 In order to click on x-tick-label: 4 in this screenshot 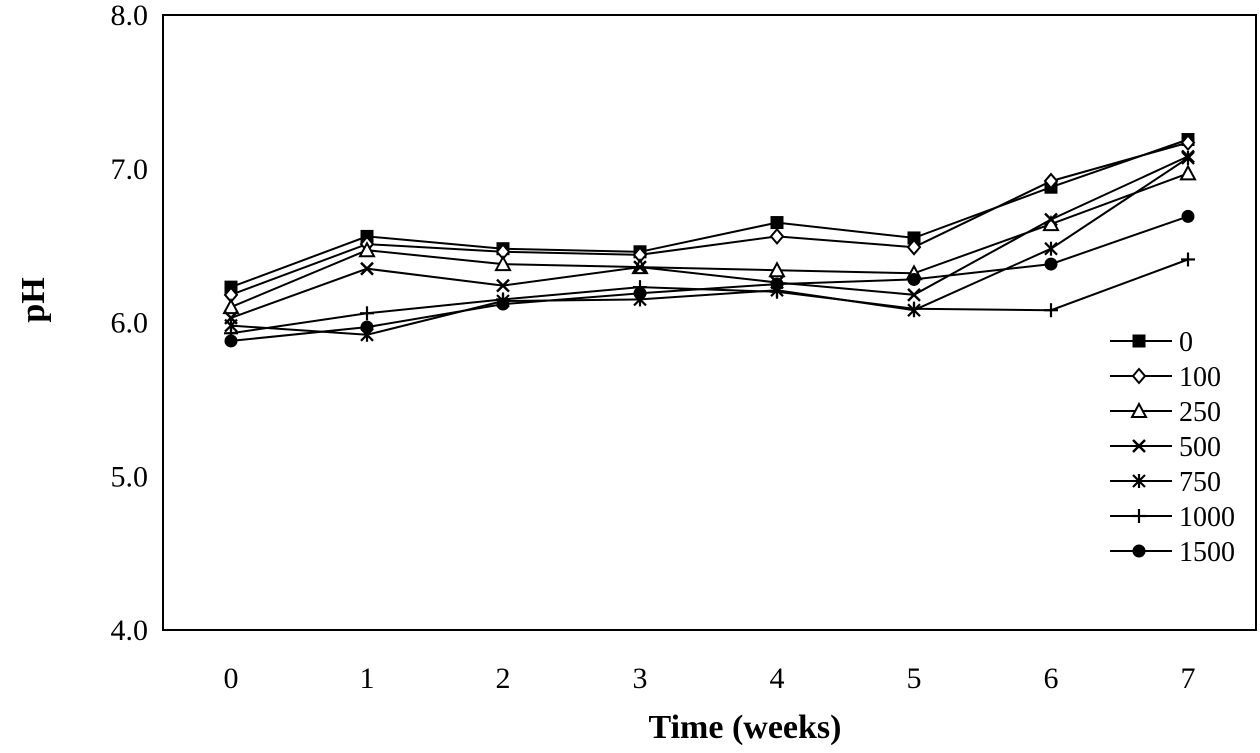, I will do `click(777, 678)`.